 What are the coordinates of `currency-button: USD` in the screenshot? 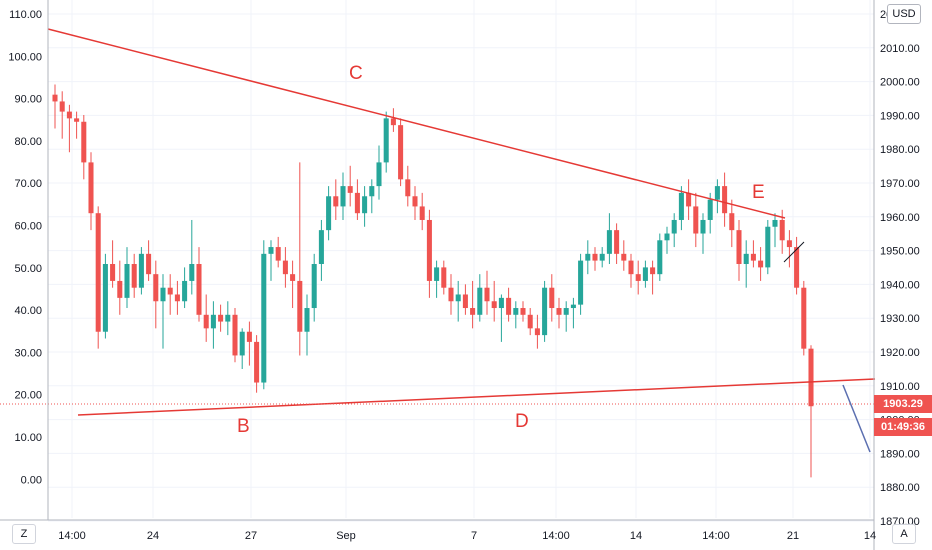 It's located at (904, 14).